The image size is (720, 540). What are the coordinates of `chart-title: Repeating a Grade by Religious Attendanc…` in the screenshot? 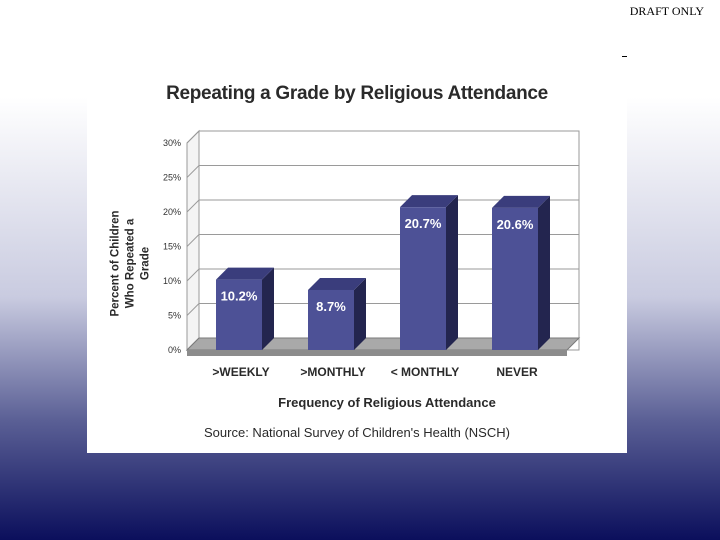 It's located at (357, 93).